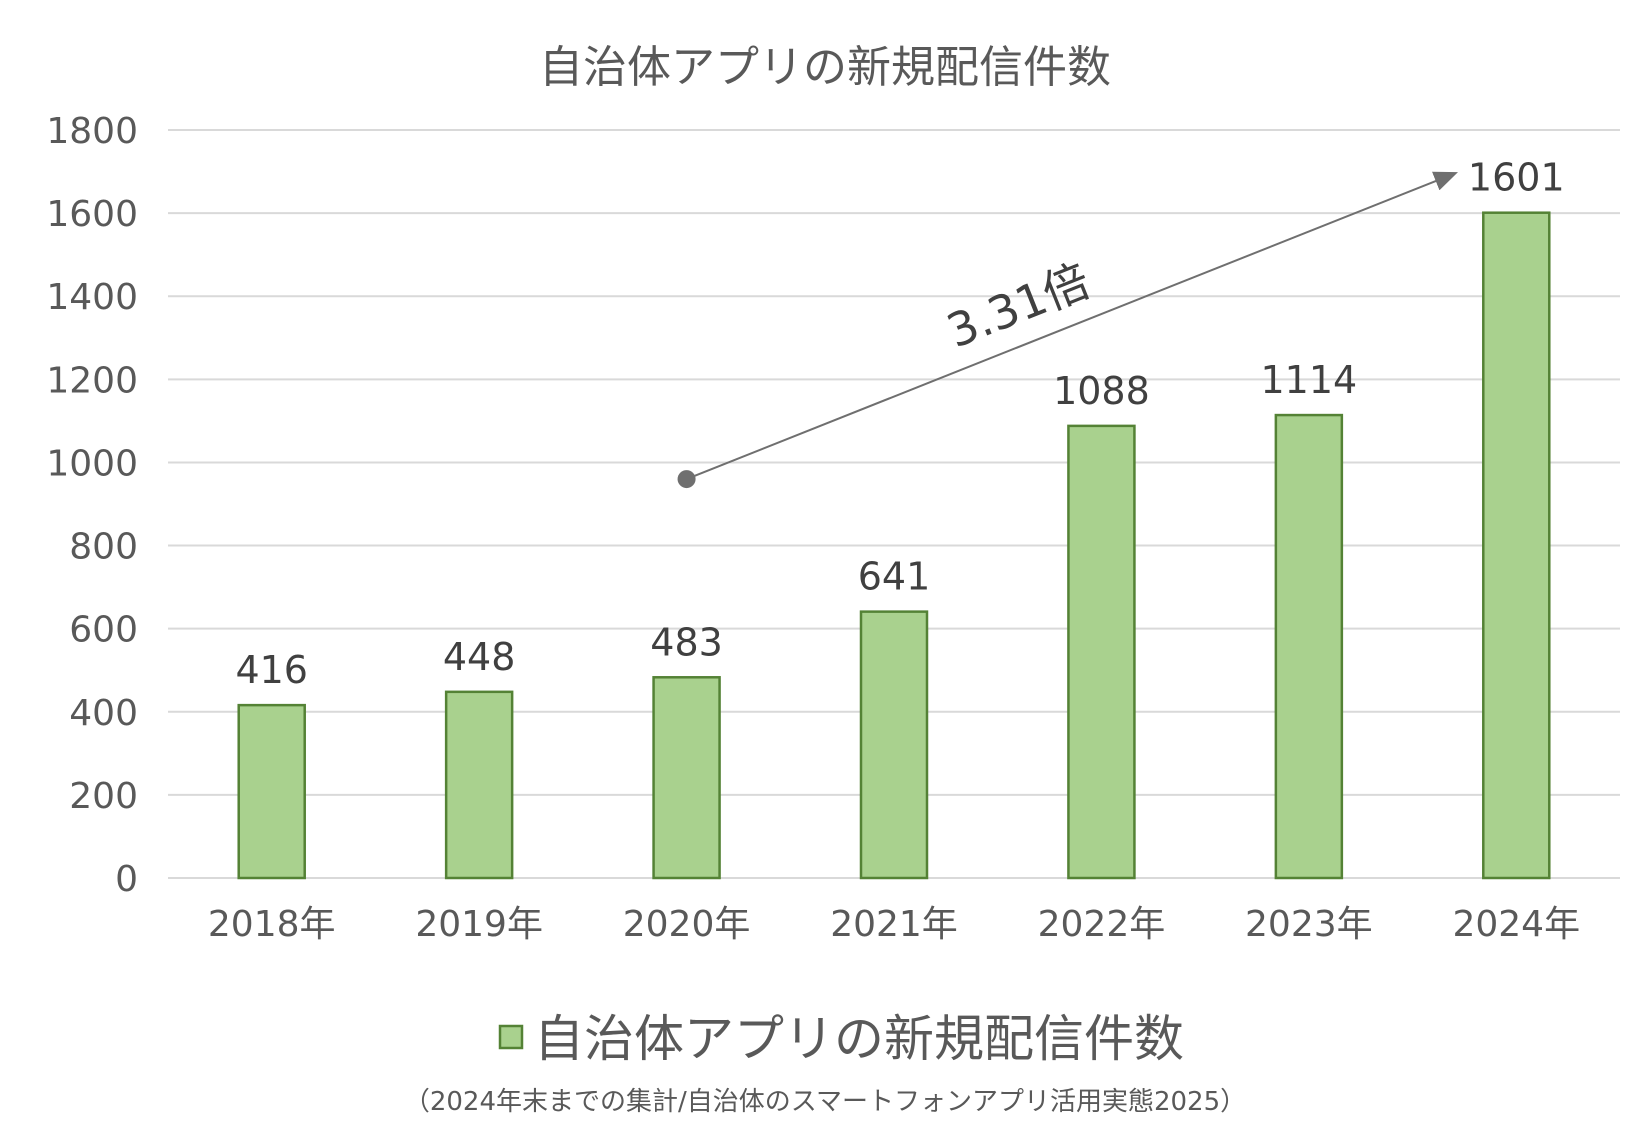 The width and height of the screenshot is (1650, 1130). What do you see at coordinates (1308, 380) in the screenshot?
I see `data-label: 1114` at bounding box center [1308, 380].